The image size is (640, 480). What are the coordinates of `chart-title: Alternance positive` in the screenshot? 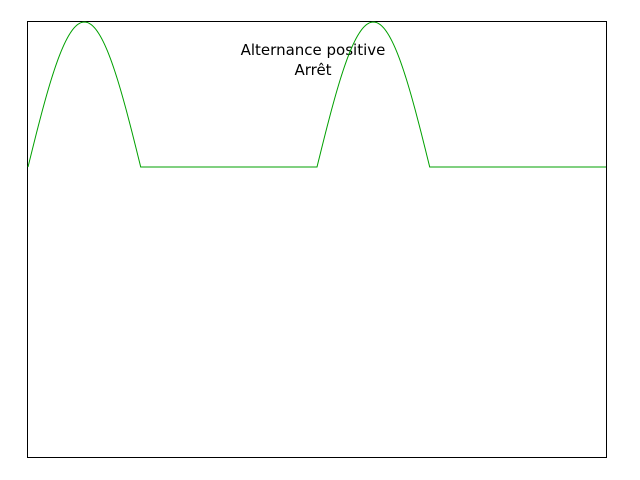 It's located at (313, 50).